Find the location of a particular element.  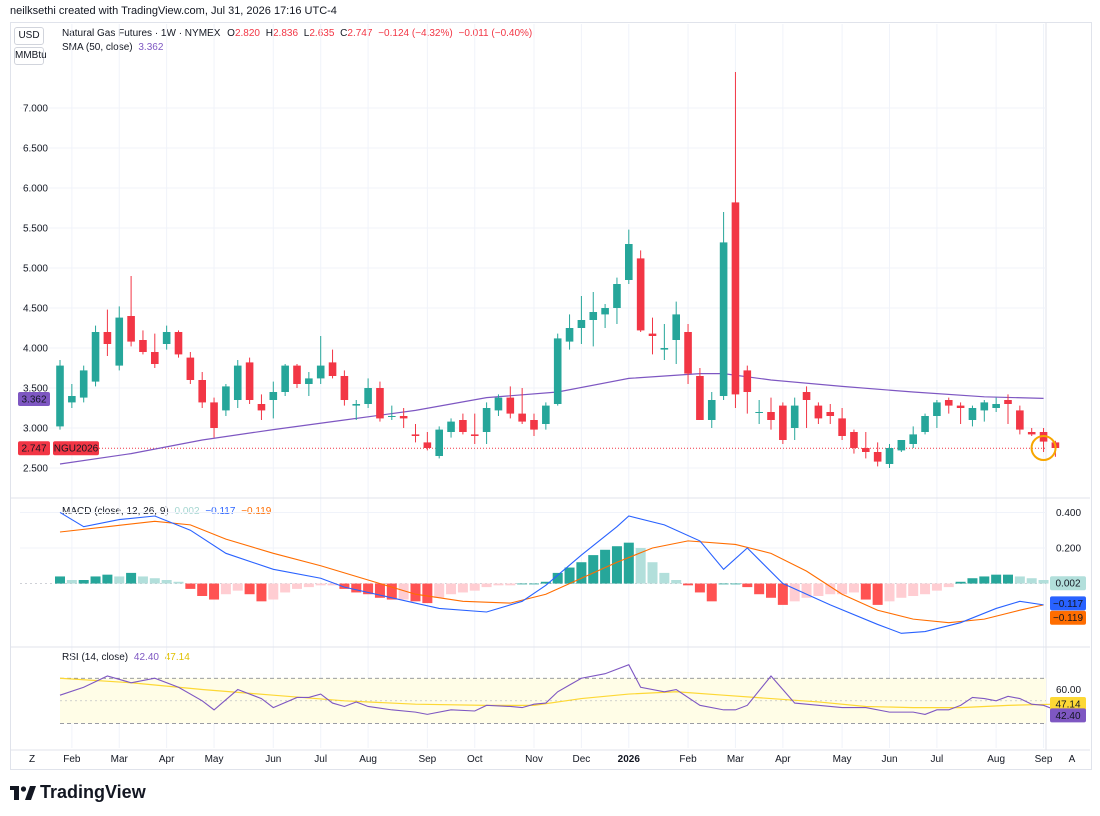

tradingview-logo: TradingView is located at coordinates (78, 792).